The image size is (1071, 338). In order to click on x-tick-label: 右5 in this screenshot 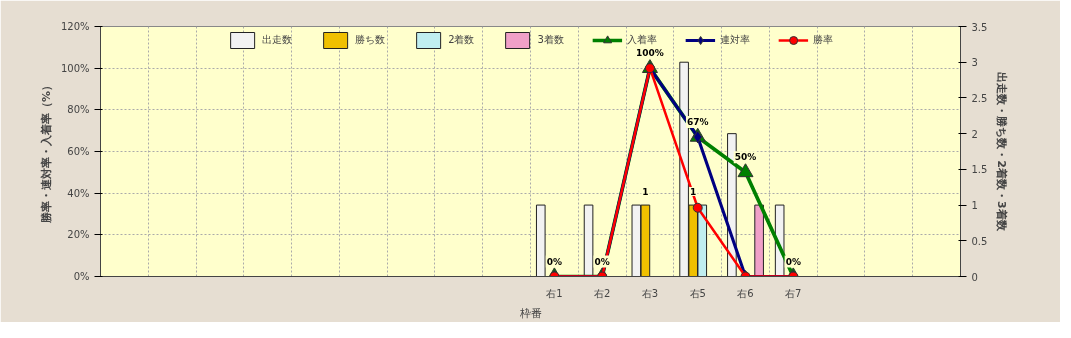, I will do `click(697, 293)`.